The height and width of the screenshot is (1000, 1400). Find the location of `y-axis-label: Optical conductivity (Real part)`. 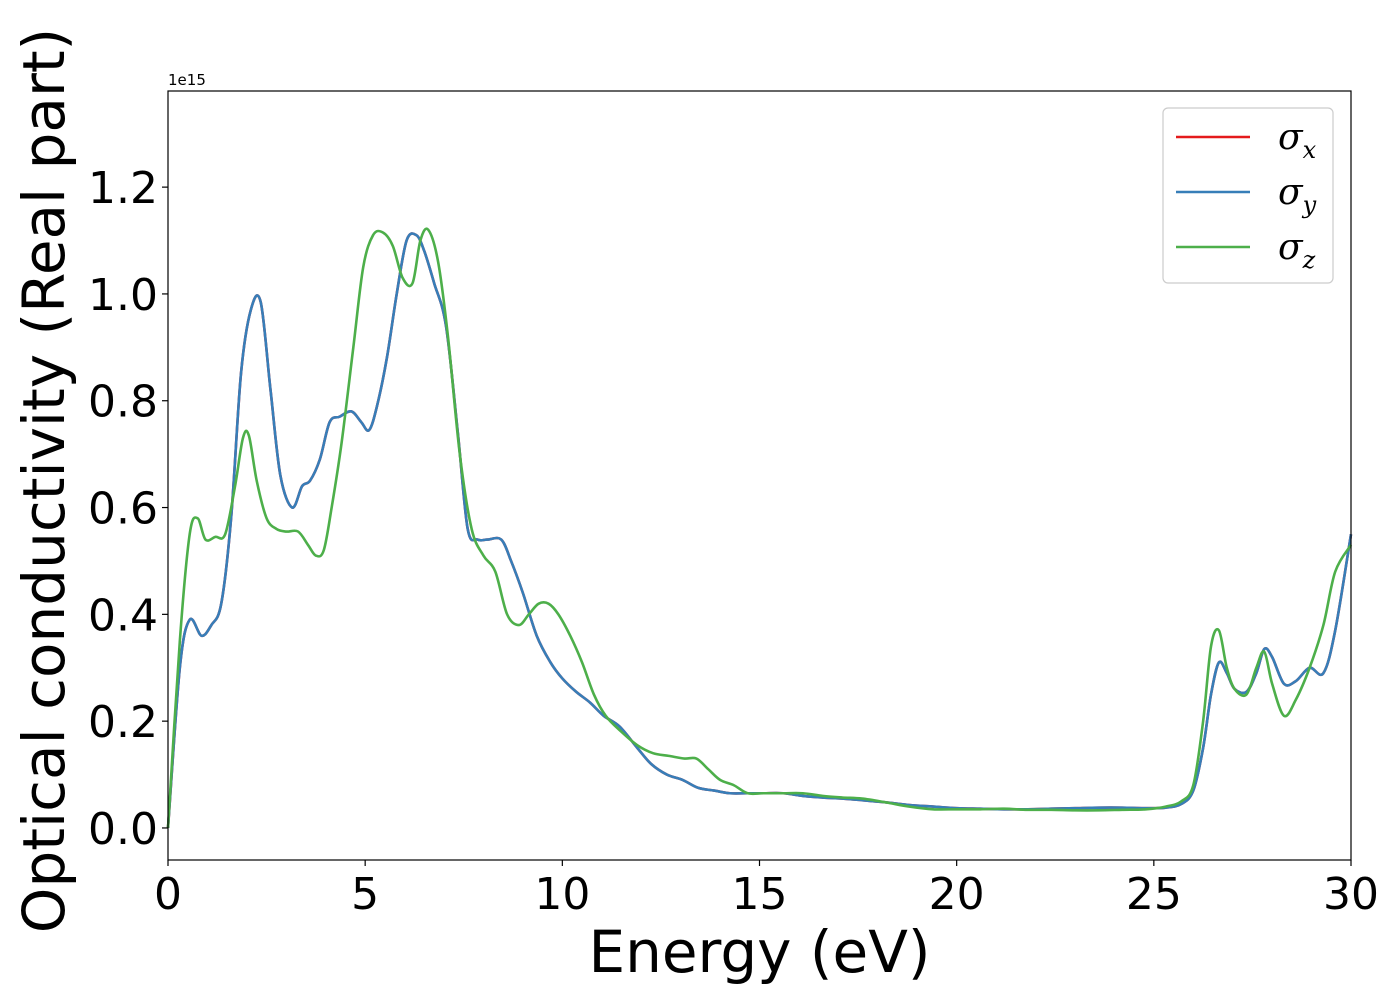

y-axis-label: Optical conductivity (Real part) is located at coordinates (44, 480).